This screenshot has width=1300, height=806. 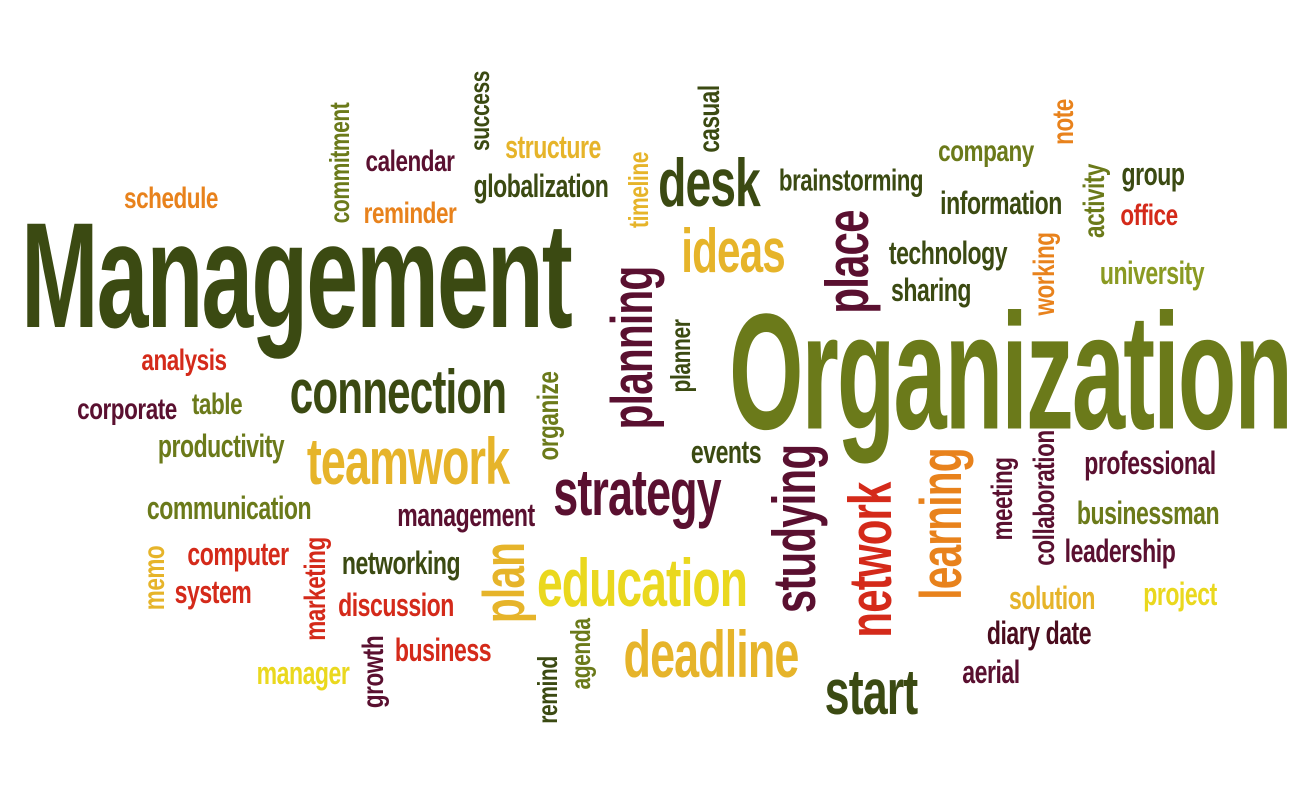 I want to click on cloud-word-studying: studying, so click(x=794, y=529).